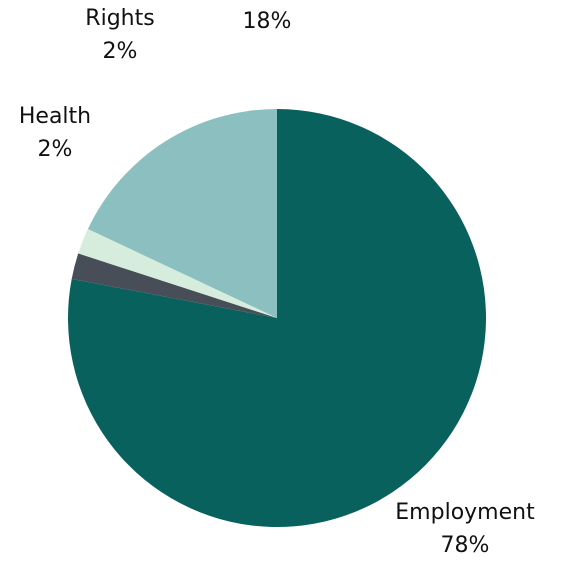 This screenshot has height=588, width=561. What do you see at coordinates (119, 18) in the screenshot?
I see `slice-name-label-individual-rights: Rights` at bounding box center [119, 18].